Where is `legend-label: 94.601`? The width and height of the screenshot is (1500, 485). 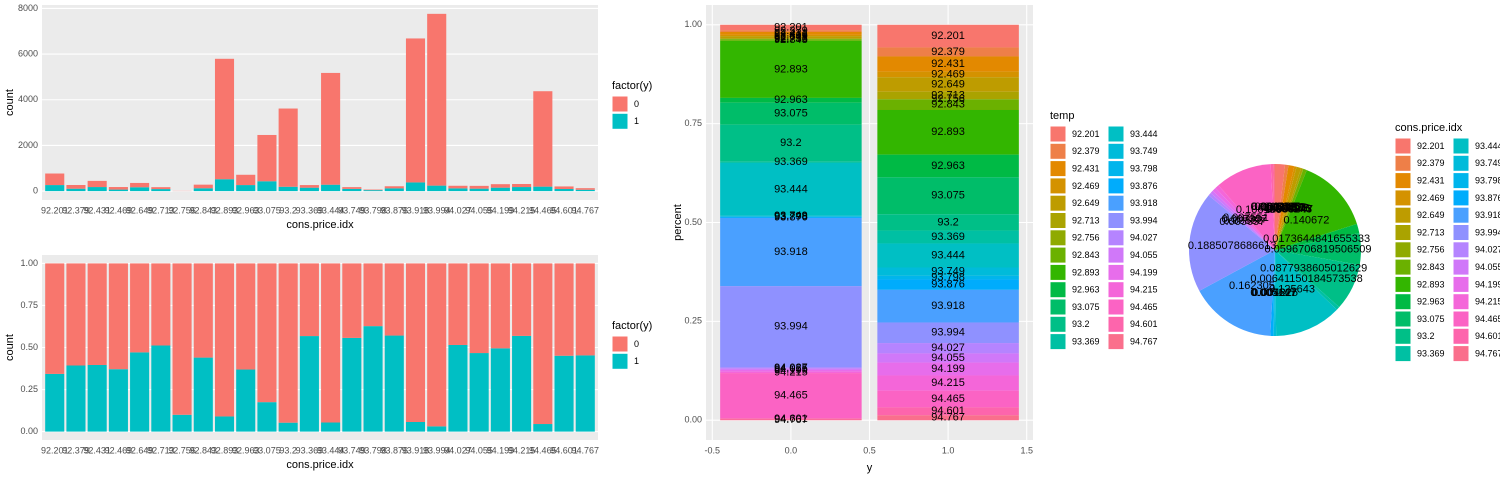
legend-label: 94.601 is located at coordinates (1144, 324).